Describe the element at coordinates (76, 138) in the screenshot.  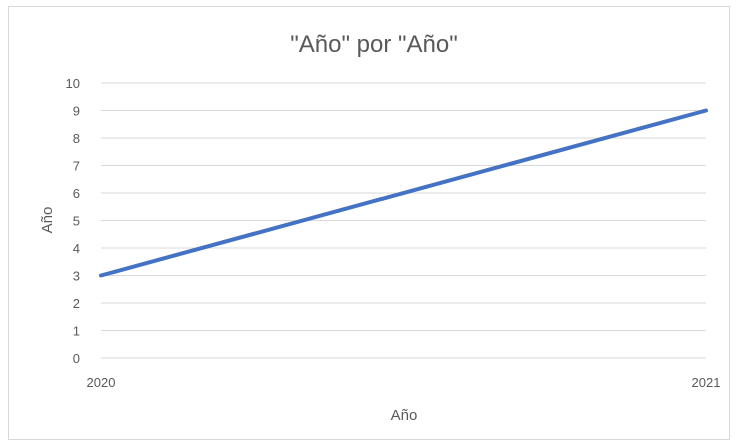
I see `y-tick-label: 8` at that location.